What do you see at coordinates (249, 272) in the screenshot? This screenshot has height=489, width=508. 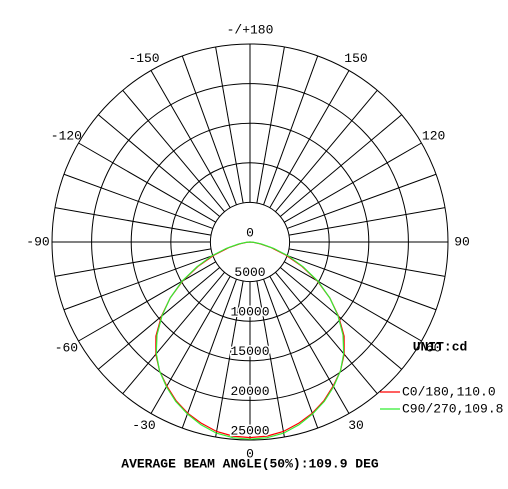 I see `r-tick-label: 5000` at bounding box center [249, 272].